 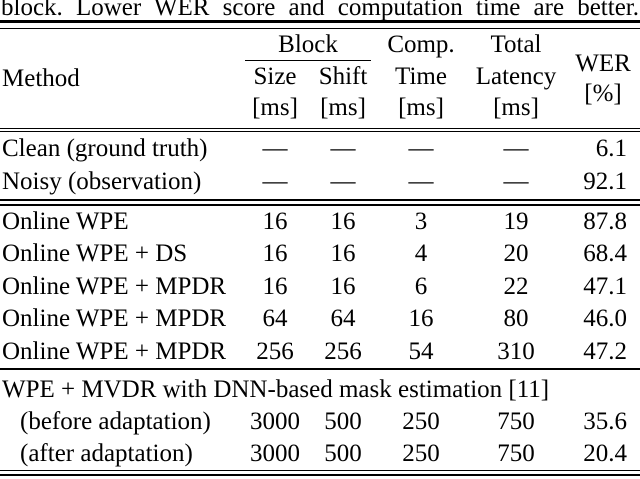 What do you see at coordinates (421, 221) in the screenshot?
I see `comp-cell: 3` at bounding box center [421, 221].